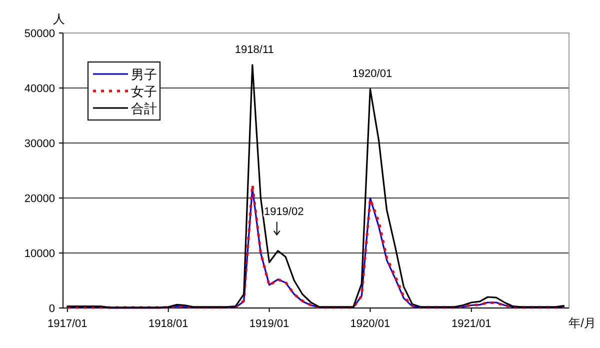 The height and width of the screenshot is (348, 600). Describe the element at coordinates (39, 254) in the screenshot. I see `y-tick-label: 10000` at that location.